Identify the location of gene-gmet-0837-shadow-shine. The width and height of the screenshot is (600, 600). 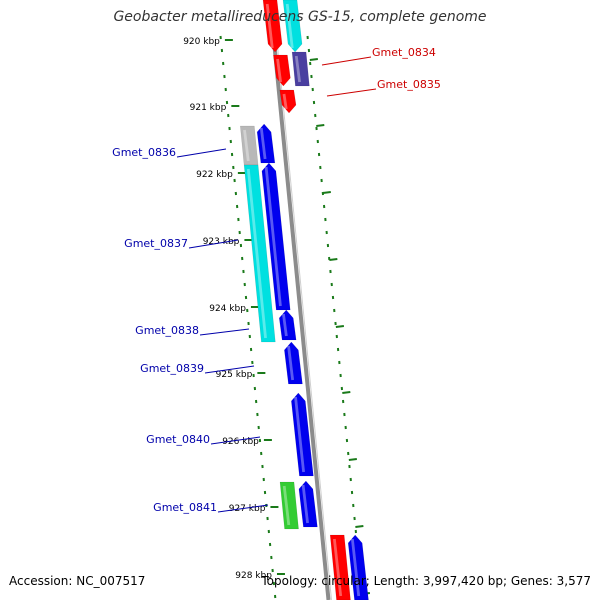
(256, 253).